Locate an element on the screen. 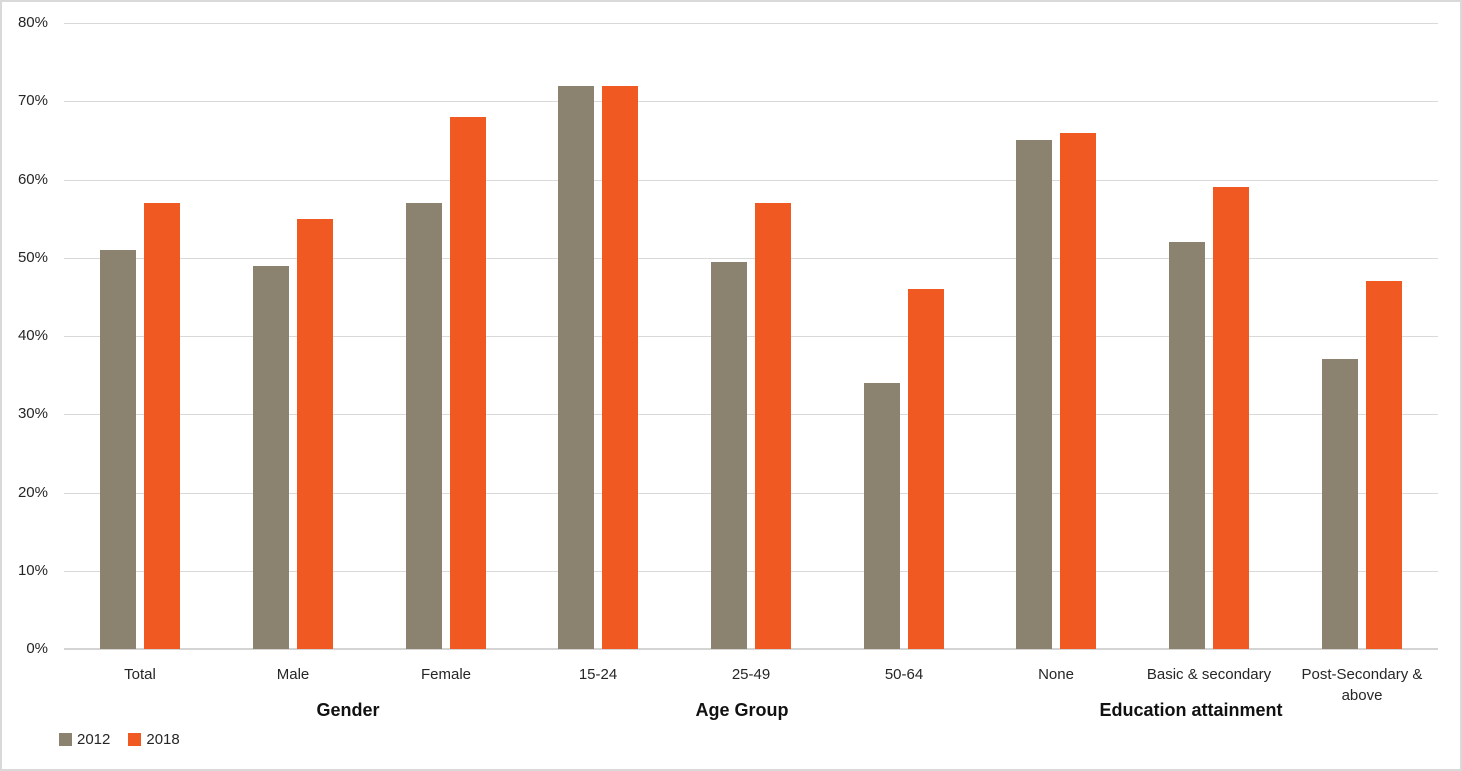  y-axis-label-10: 10% is located at coordinates (32, 570).